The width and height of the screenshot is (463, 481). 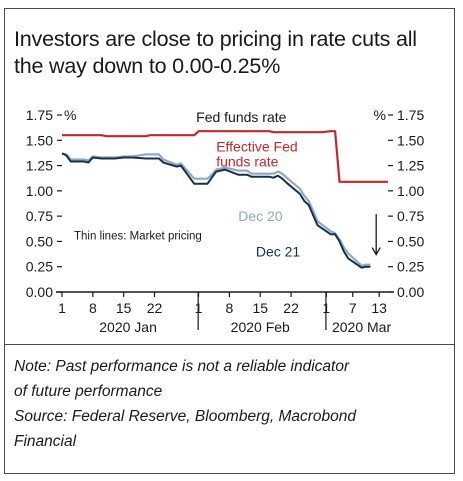 What do you see at coordinates (39, 292) in the screenshot?
I see `y-tick-label-left: 0.00` at bounding box center [39, 292].